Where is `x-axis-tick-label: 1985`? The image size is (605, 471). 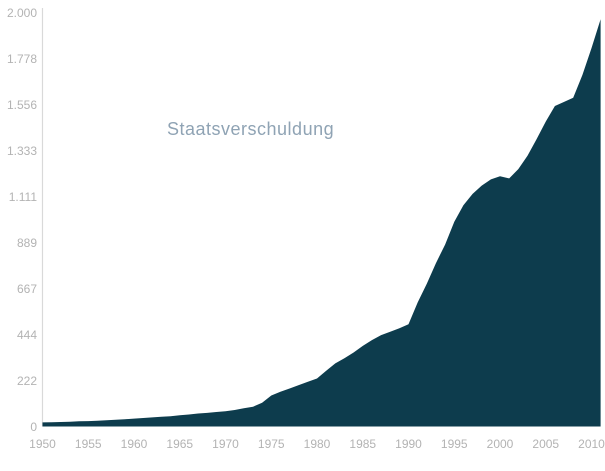
x-axis-tick-label: 1985 is located at coordinates (363, 444).